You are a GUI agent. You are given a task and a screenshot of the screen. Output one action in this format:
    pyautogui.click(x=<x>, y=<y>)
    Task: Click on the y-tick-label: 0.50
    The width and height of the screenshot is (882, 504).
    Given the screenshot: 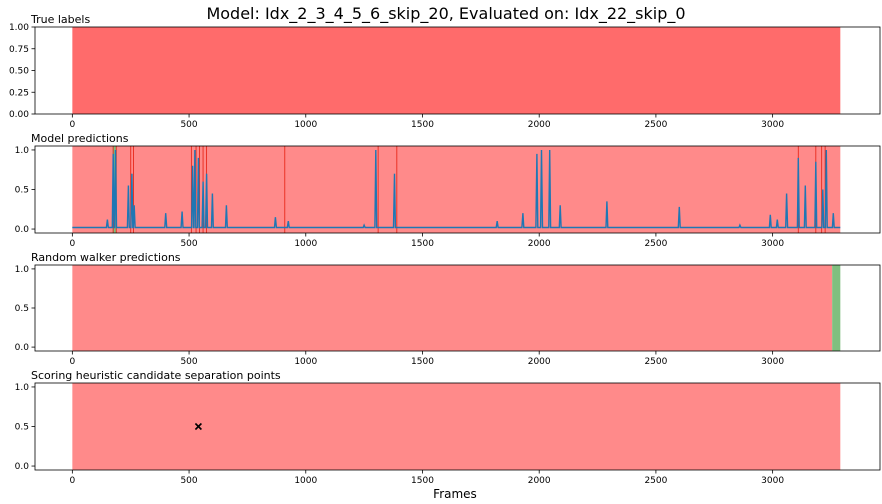 What is the action you would take?
    pyautogui.click(x=19, y=72)
    